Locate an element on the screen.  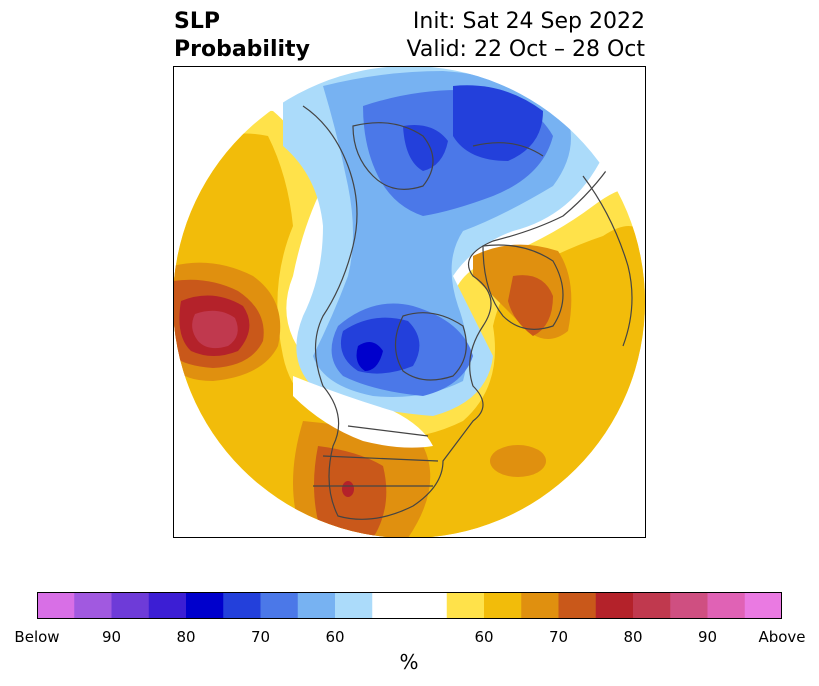
colorbar-frame is located at coordinates (409, 605).